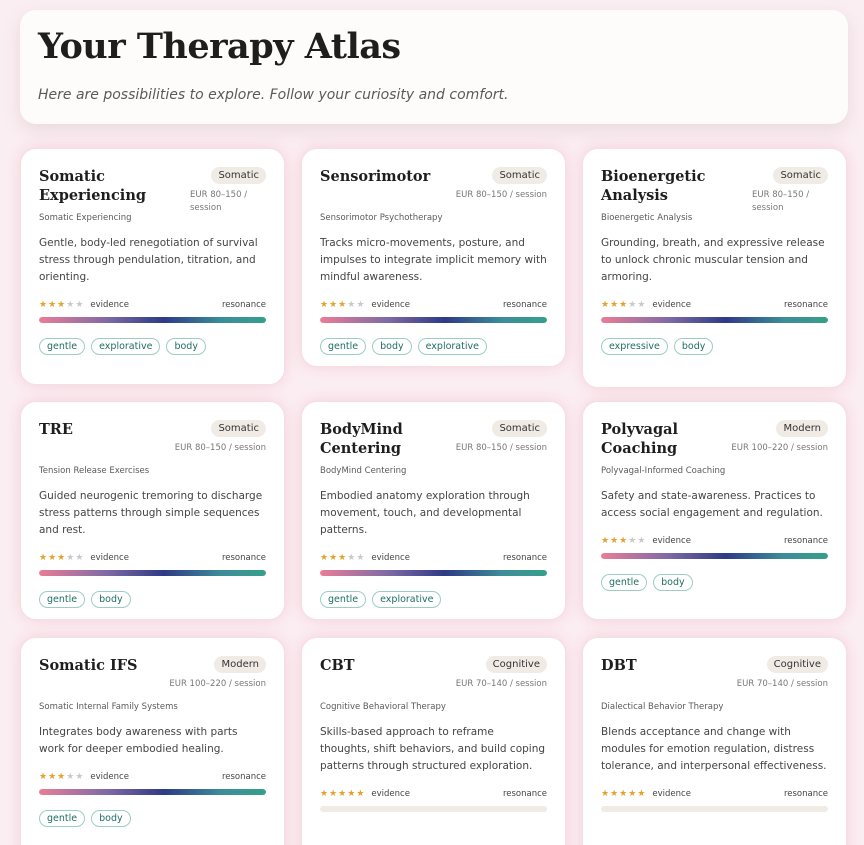  Describe the element at coordinates (663, 471) in the screenshot. I see `full-name: Polyvagal-Informed Coaching` at that location.